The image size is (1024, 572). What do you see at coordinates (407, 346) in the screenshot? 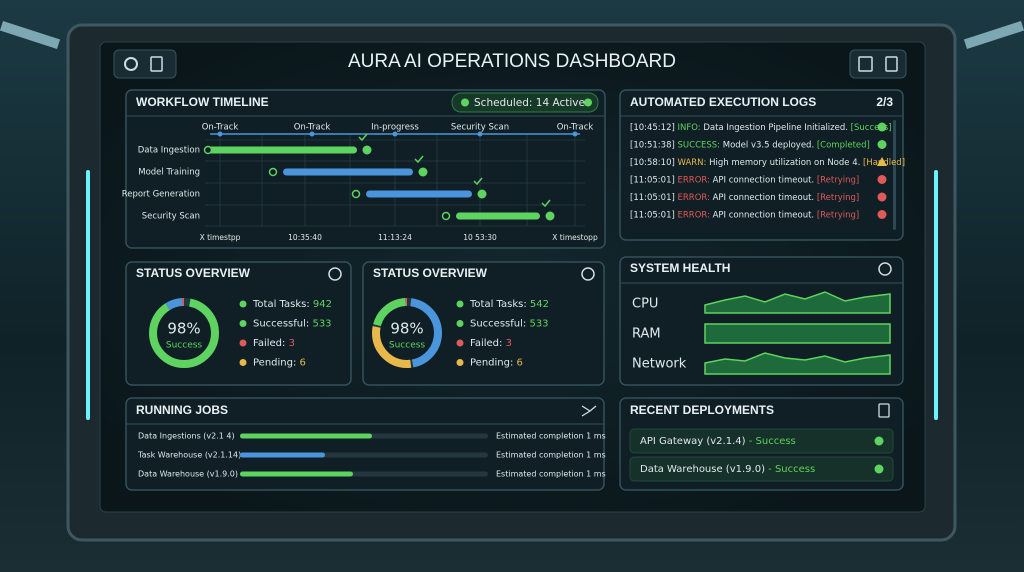
I see `donut-caption: Success` at bounding box center [407, 346].